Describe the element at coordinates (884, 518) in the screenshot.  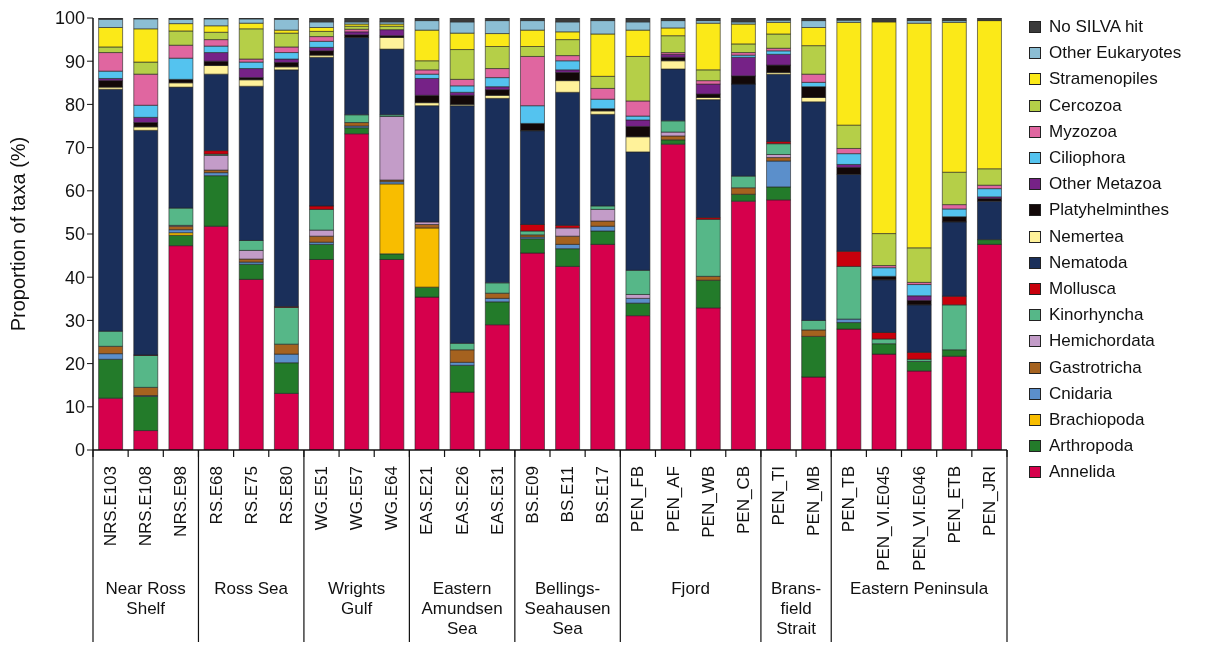
I see `x-tick-label: PEN_VI.E045` at that location.